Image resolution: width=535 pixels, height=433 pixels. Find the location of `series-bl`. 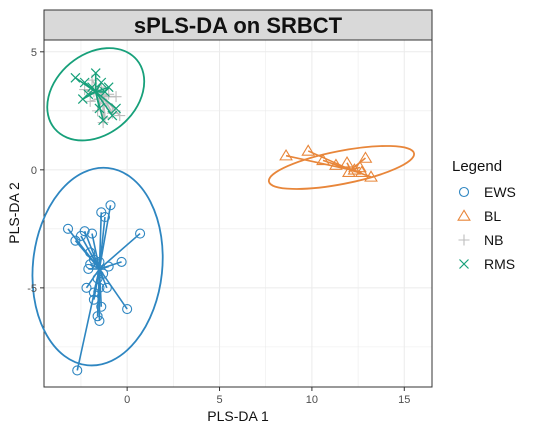

series-bl is located at coordinates (341, 167).